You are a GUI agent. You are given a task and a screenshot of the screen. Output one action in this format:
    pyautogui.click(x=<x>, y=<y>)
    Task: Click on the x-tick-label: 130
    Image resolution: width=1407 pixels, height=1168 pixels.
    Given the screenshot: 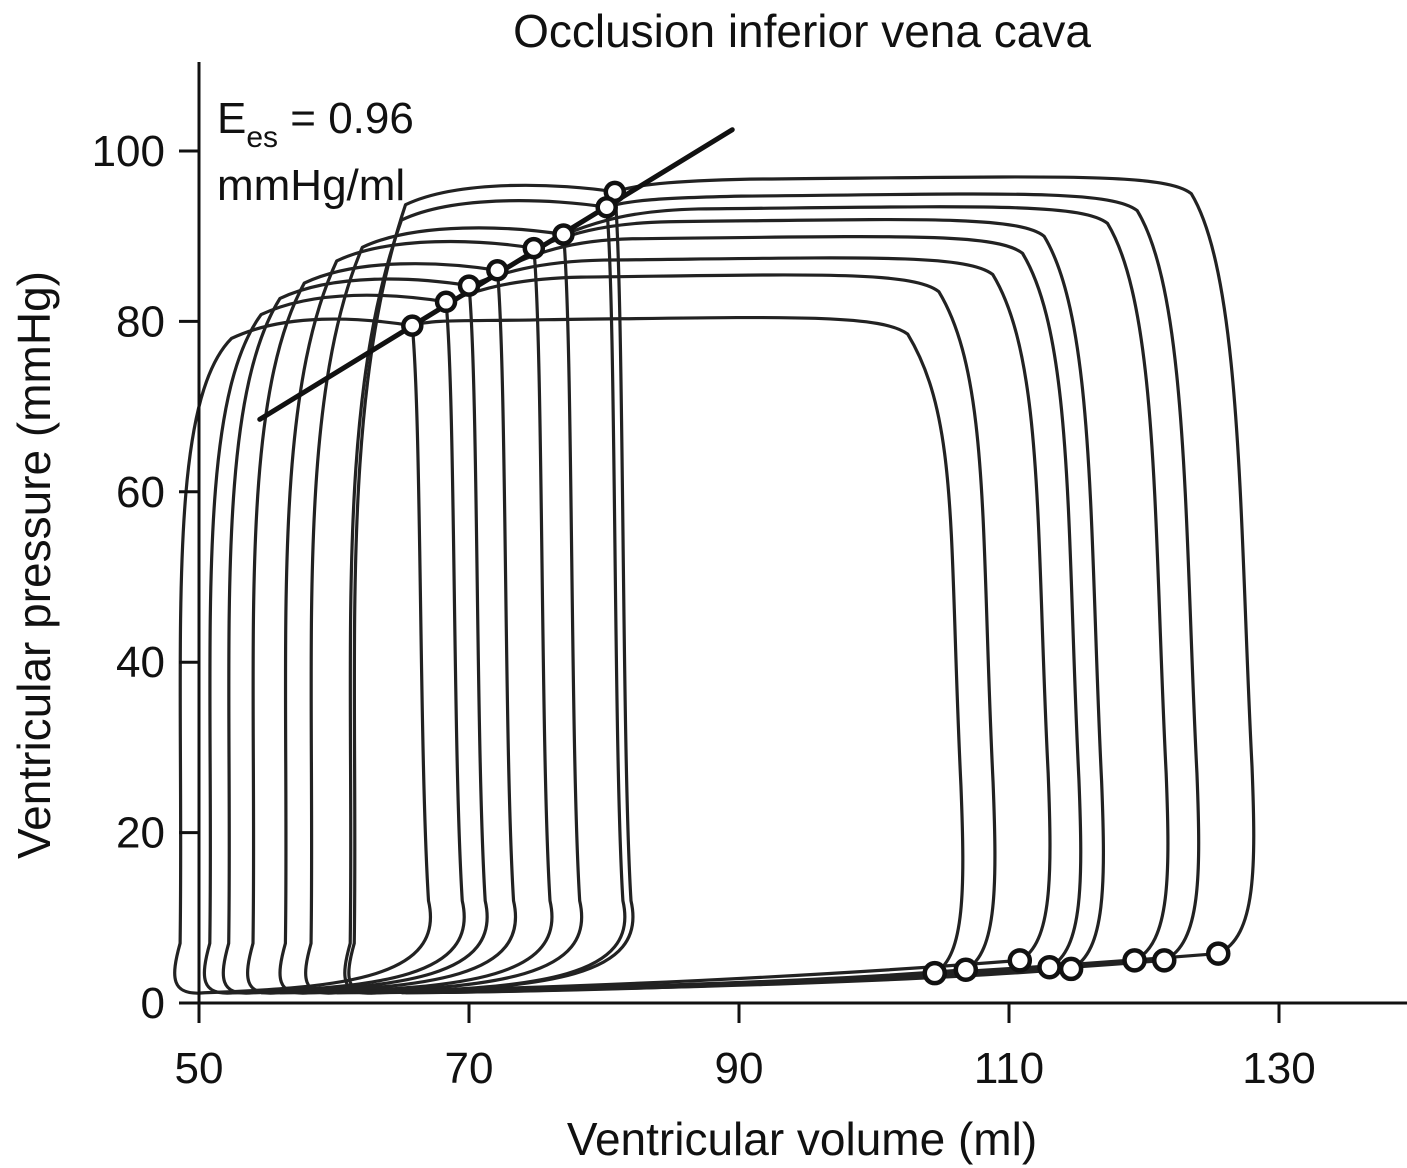 What is the action you would take?
    pyautogui.click(x=1278, y=1068)
    